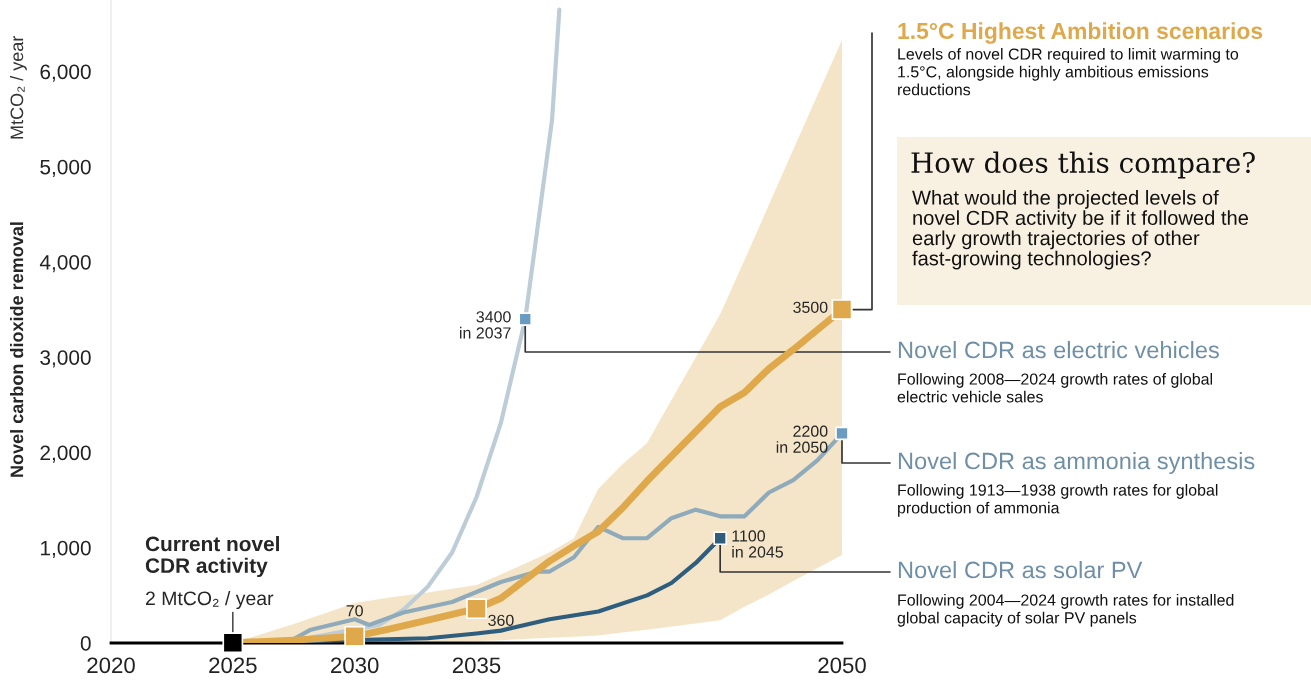 The width and height of the screenshot is (1311, 683). Describe the element at coordinates (65, 359) in the screenshot. I see `y-tick-label: 3,000` at that location.